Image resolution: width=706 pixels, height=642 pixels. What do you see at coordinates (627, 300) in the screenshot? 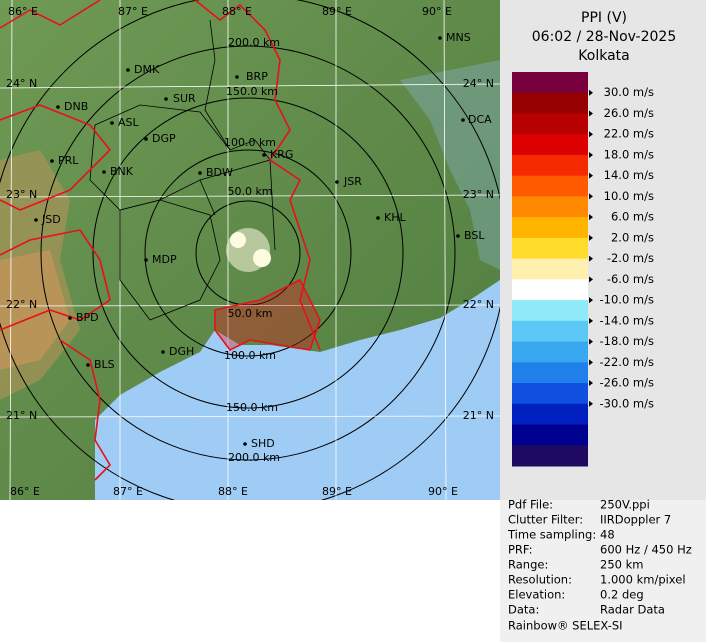
I see `legend-label: -10.0 m/s` at bounding box center [627, 300].